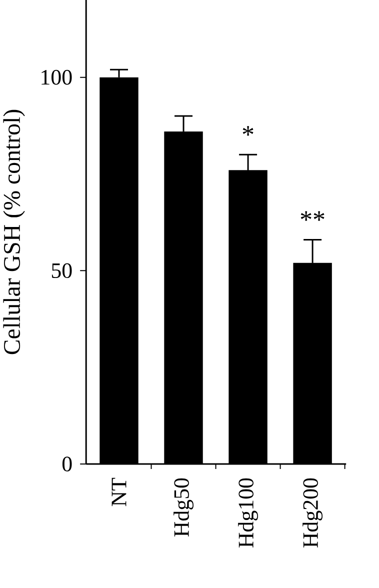 This screenshot has width=379, height=588. What do you see at coordinates (67, 464) in the screenshot?
I see `y-tick-label: 0` at bounding box center [67, 464].